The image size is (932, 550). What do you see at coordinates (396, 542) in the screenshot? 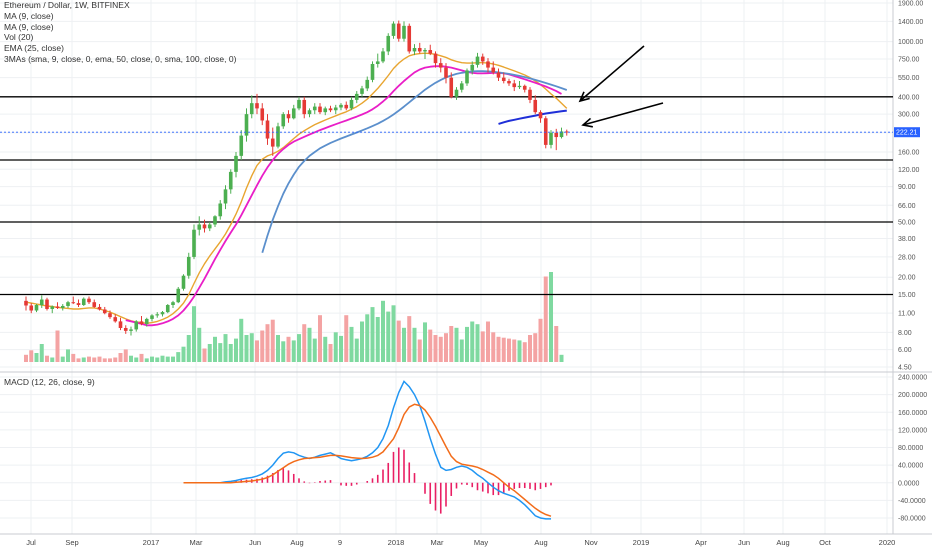
I see `time-tick-label: 2018` at bounding box center [396, 542].